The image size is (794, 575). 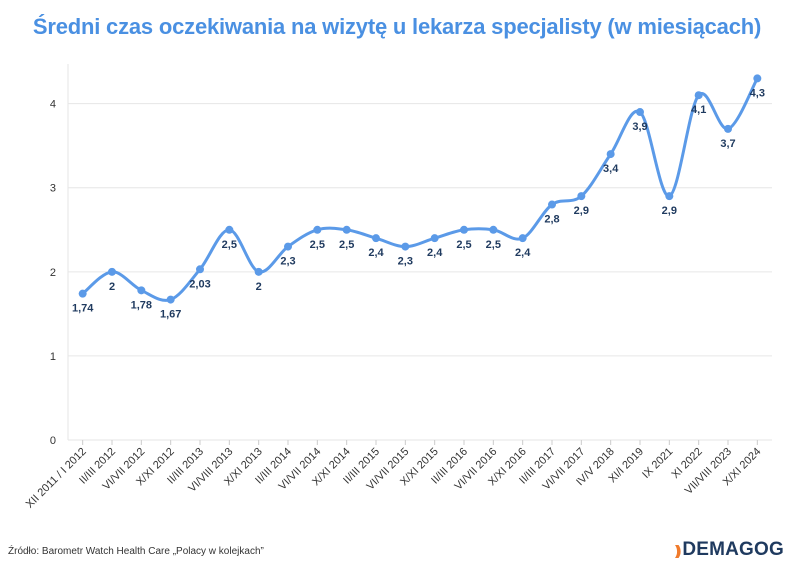 I want to click on y-tick-label: 4, so click(x=53, y=105).